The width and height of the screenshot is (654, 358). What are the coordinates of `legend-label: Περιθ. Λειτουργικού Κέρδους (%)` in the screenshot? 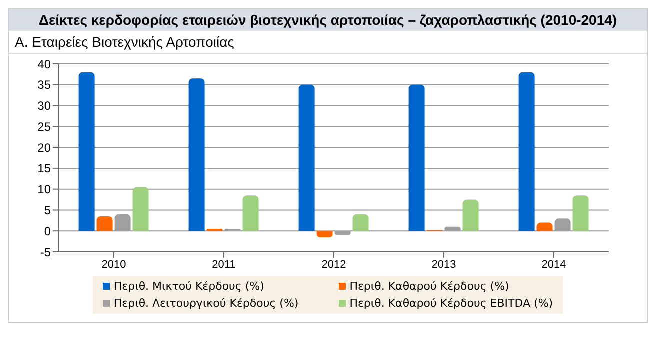 It's located at (206, 303).